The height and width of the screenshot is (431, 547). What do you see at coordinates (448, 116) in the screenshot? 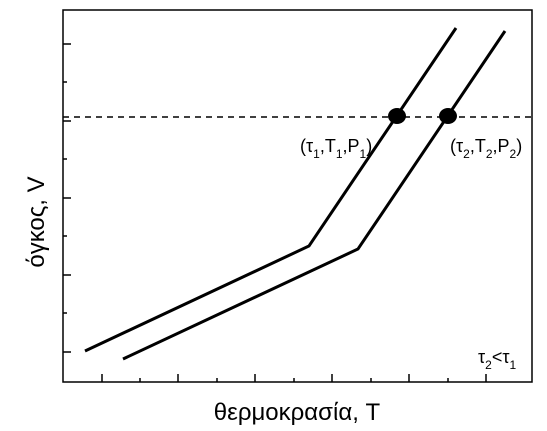
I see `point-2-marker` at bounding box center [448, 116].